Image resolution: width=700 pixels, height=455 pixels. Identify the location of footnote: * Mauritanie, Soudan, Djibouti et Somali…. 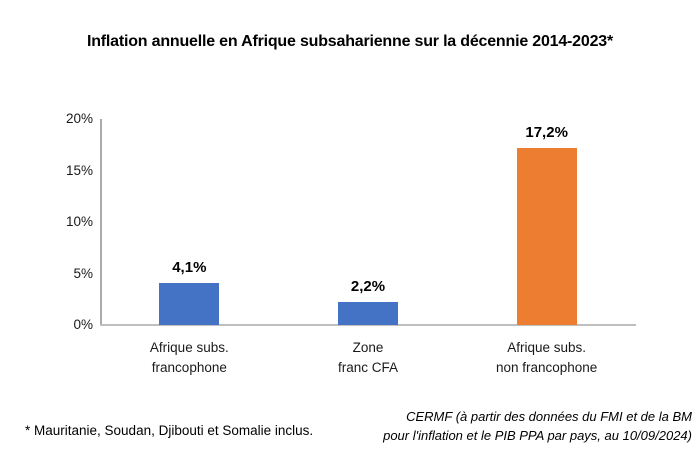
(169, 430).